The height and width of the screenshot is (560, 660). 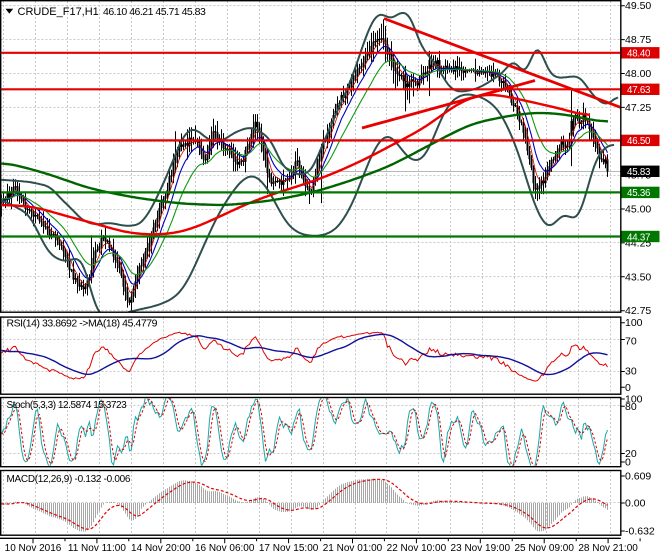 What do you see at coordinates (67, 405) in the screenshot?
I see `svg-text: Stoch(5,3,3) 12.5874 15.3723` at bounding box center [67, 405].